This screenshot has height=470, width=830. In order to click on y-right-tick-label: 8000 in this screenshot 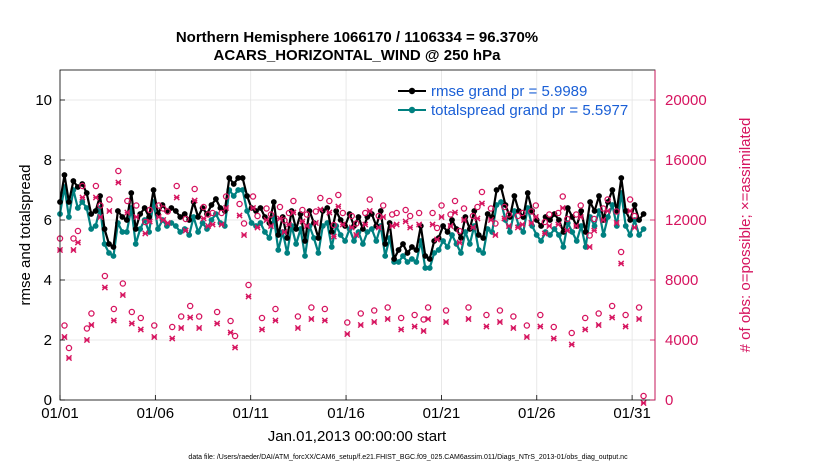, I will do `click(681, 280)`.